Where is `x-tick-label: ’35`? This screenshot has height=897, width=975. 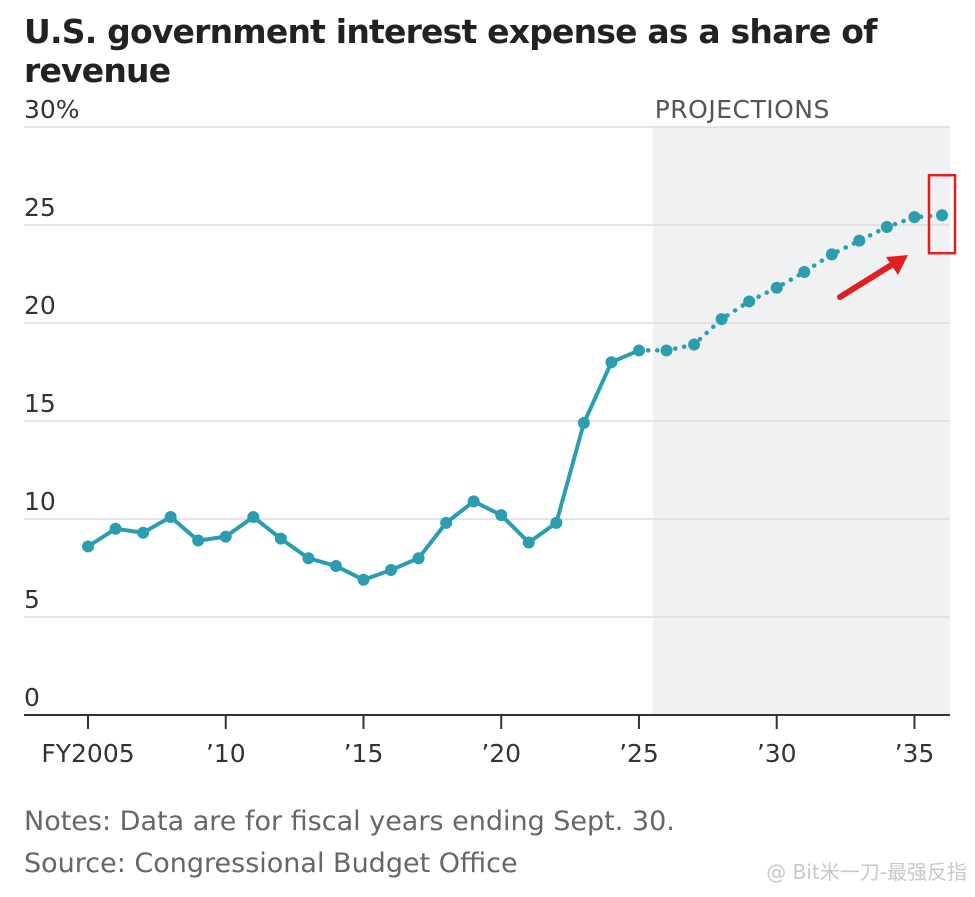
x-tick-label: ’35 is located at coordinates (915, 753).